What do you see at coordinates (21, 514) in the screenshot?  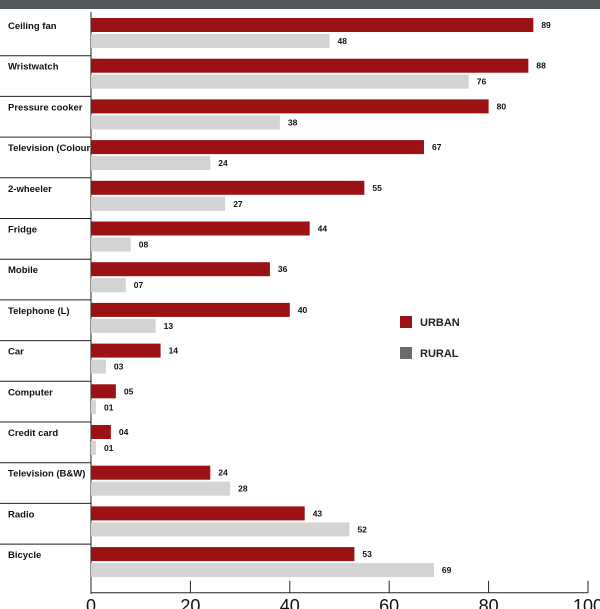 I see `category-label: Radio` at bounding box center [21, 514].